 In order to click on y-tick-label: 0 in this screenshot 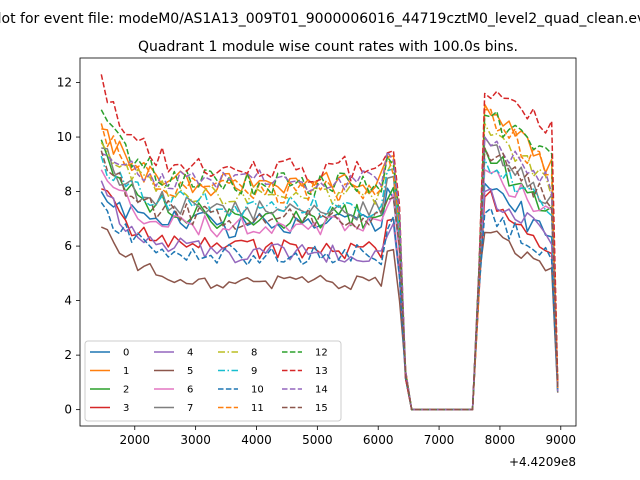, I will do `click(68, 410)`.